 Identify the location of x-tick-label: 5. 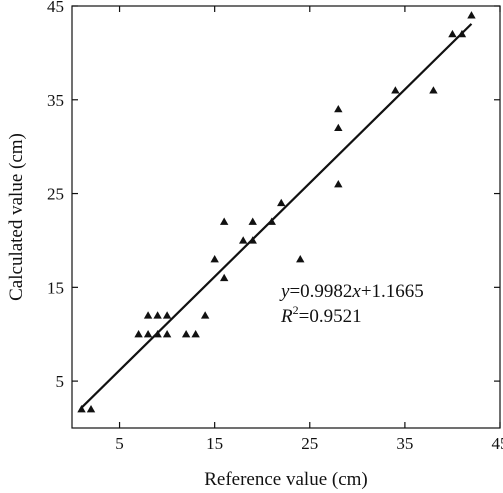
(119, 443).